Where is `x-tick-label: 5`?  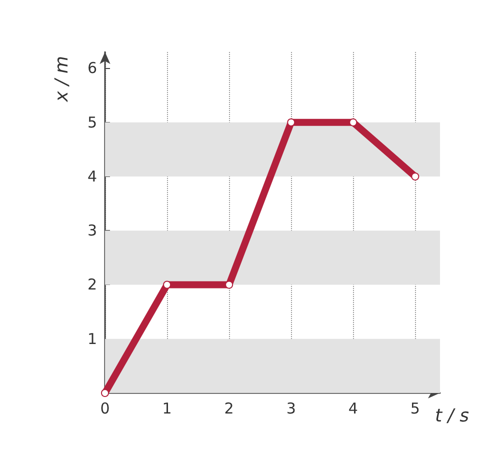 x-tick-label: 5 is located at coordinates (415, 409).